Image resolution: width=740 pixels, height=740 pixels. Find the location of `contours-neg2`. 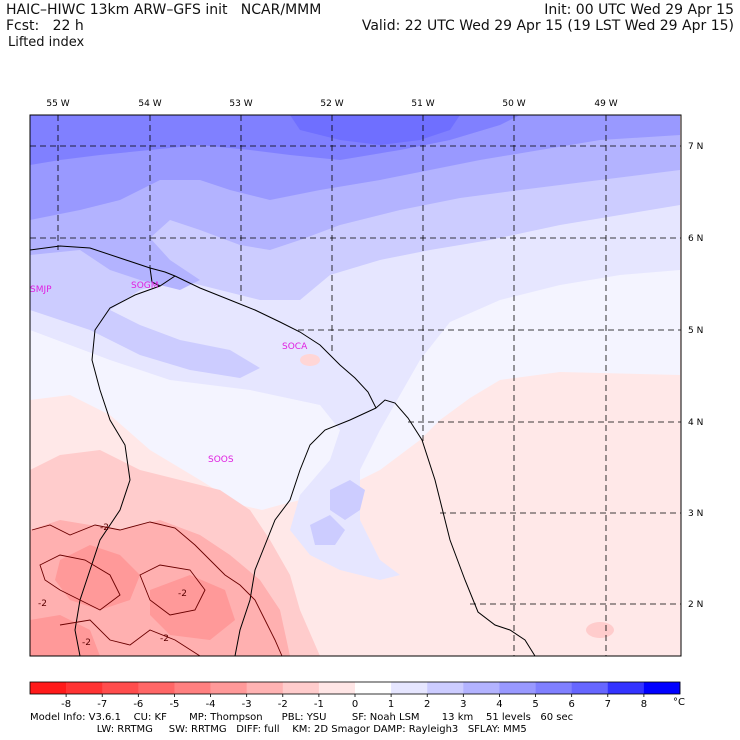

contours-neg2 is located at coordinates (157, 588).